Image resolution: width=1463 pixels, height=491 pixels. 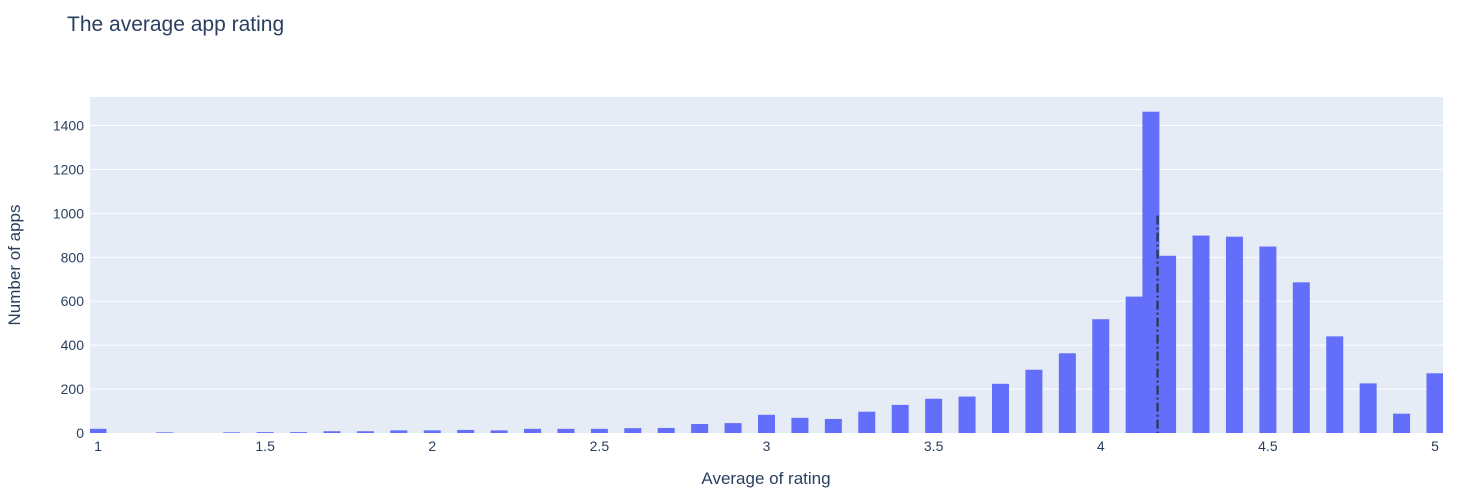 What do you see at coordinates (68, 126) in the screenshot?
I see `y-tick-label: 1400` at bounding box center [68, 126].